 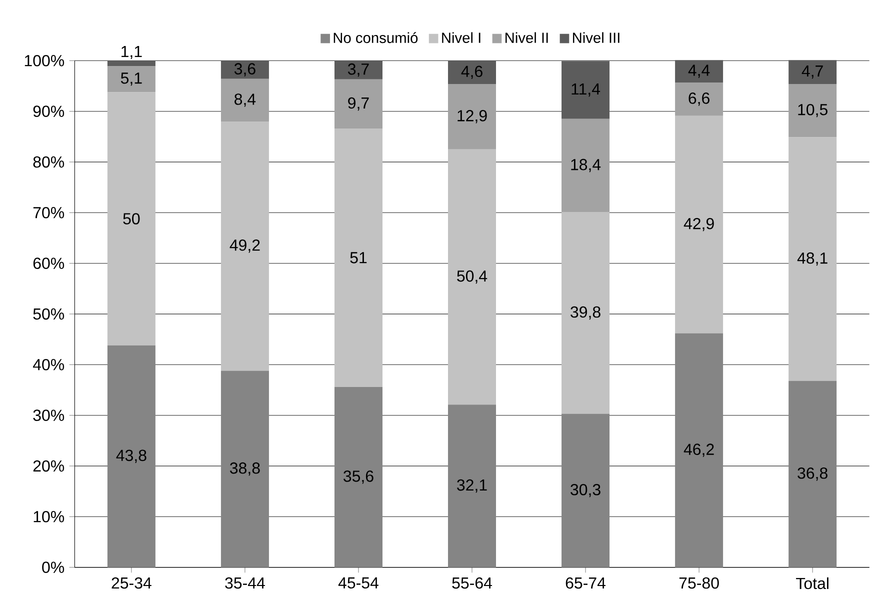 I want to click on data-label: 4,7, so click(x=812, y=72).